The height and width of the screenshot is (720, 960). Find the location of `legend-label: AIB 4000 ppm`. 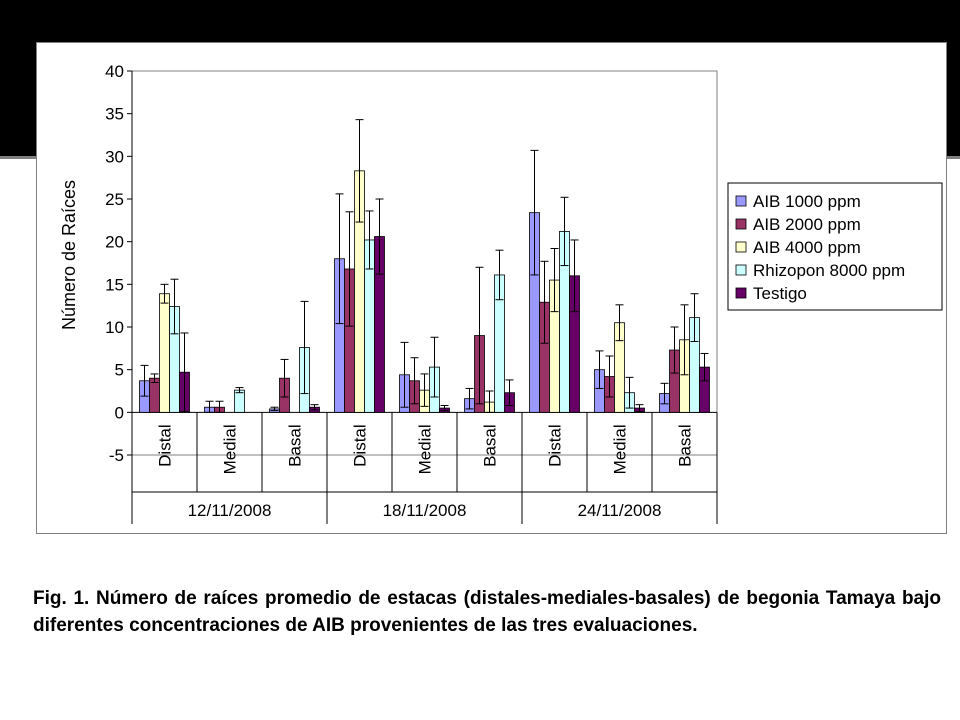

legend-label: AIB 4000 ppm is located at coordinates (807, 247).